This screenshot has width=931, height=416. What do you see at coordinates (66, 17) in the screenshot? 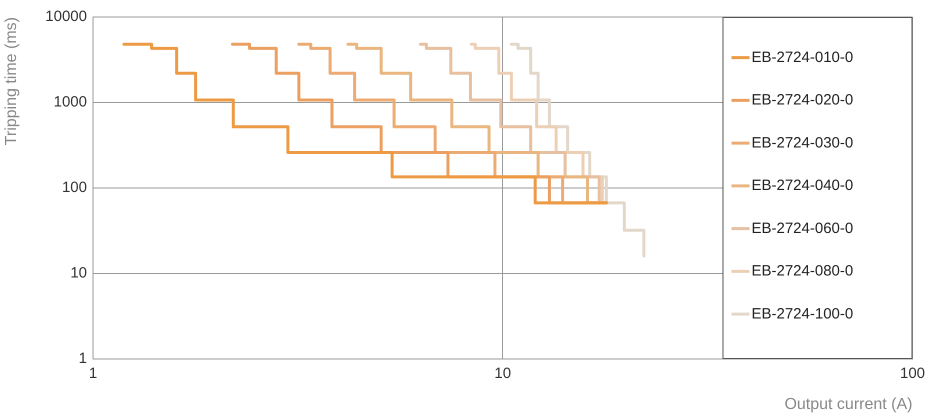
I see `y-tick-label: 10000` at bounding box center [66, 17].